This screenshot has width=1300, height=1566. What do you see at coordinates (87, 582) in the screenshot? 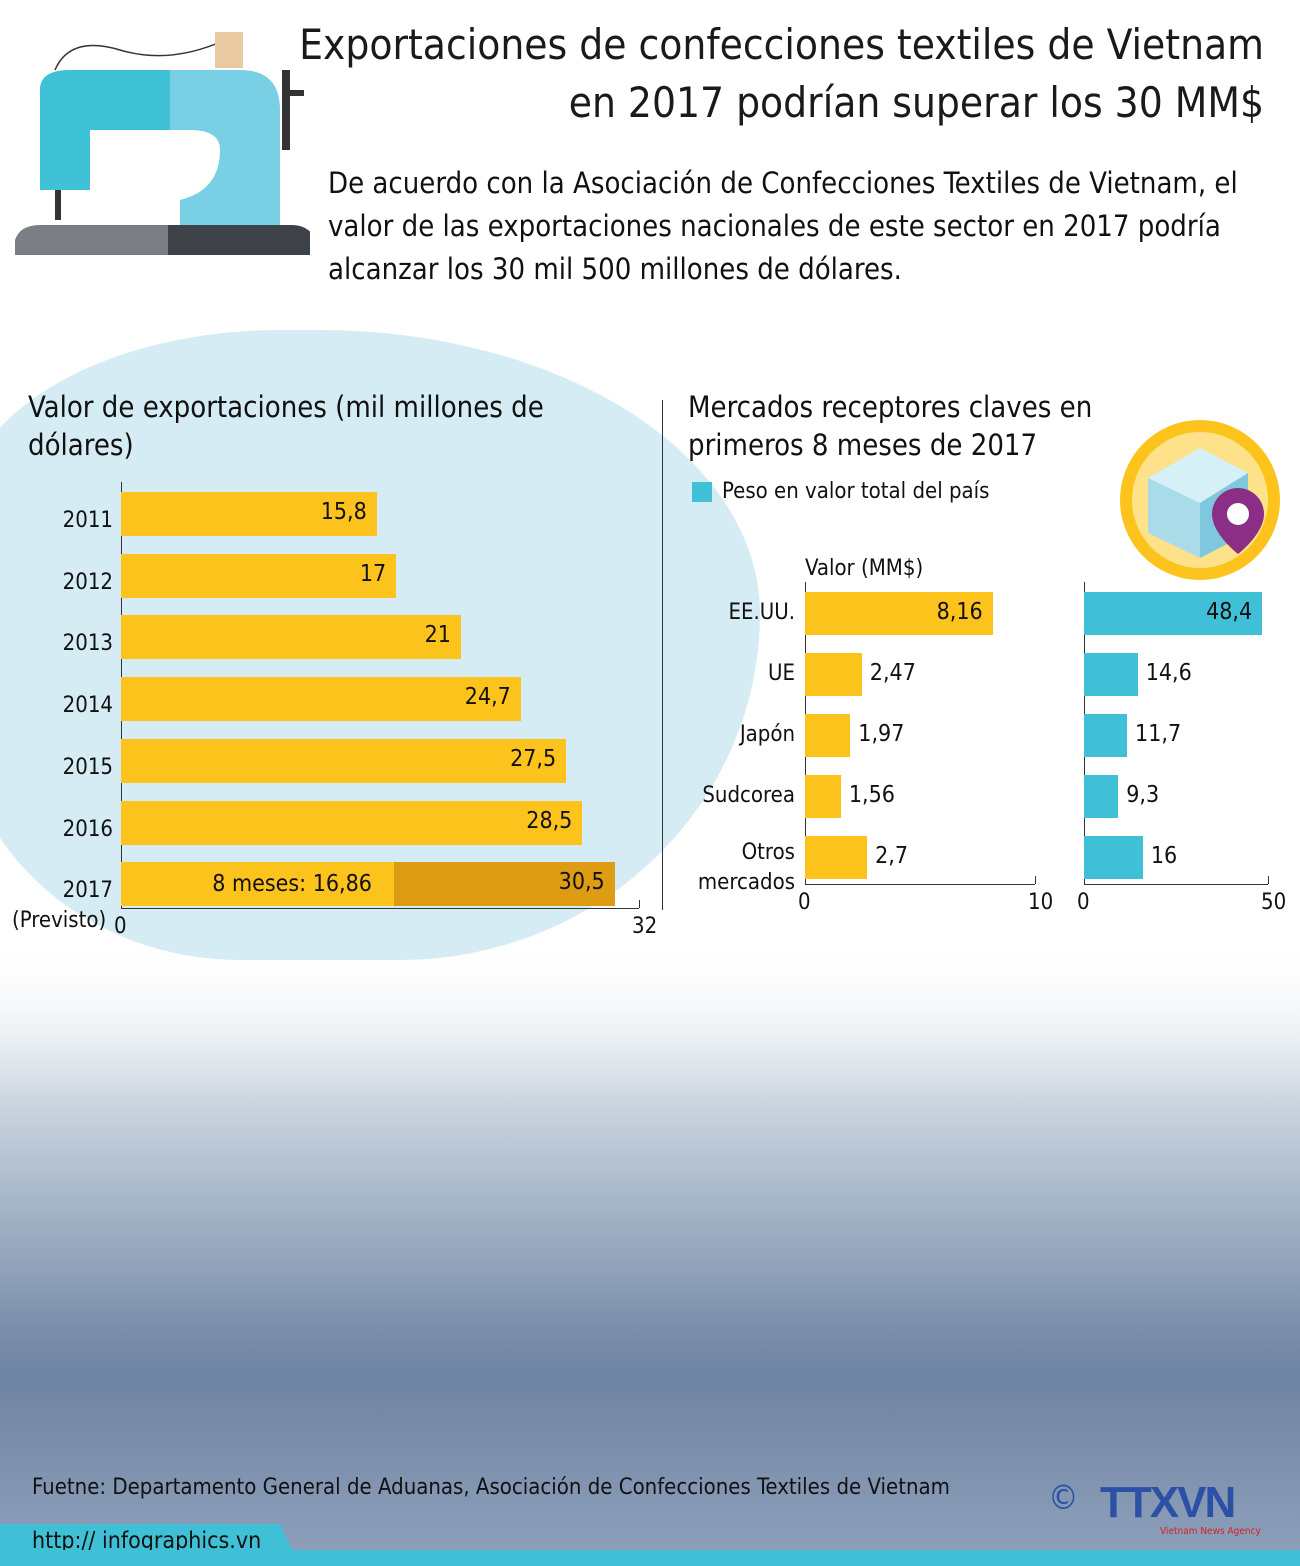
I see `category-label: 2012` at bounding box center [87, 582].